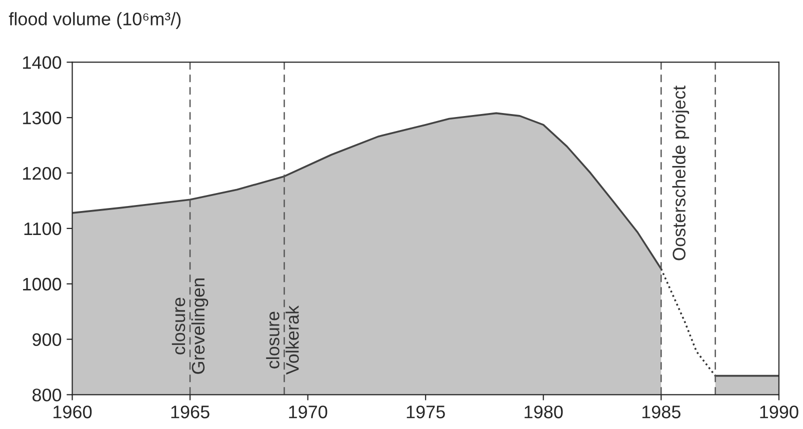  What do you see at coordinates (73, 412) in the screenshot?
I see `x-tick-label: 1960` at bounding box center [73, 412].